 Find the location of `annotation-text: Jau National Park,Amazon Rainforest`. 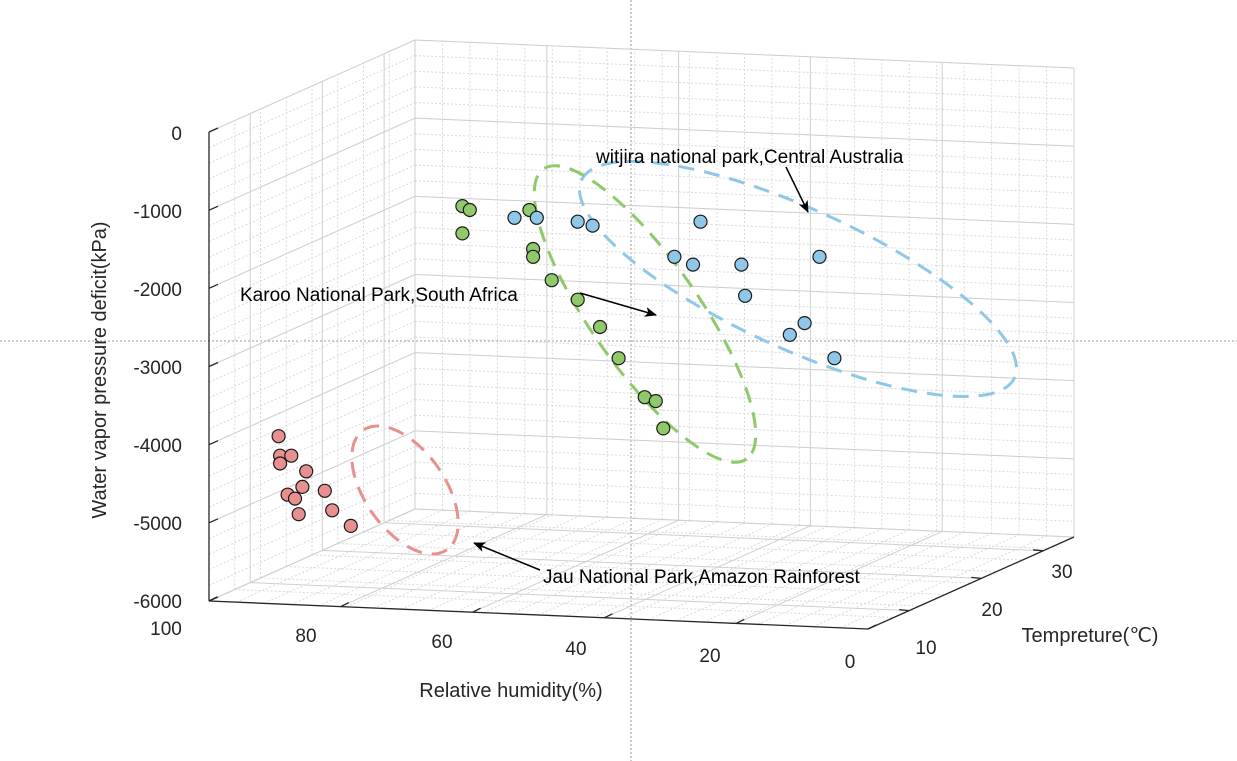

annotation-text: Jau National Park,Amazon Rainforest is located at coordinates (702, 577).